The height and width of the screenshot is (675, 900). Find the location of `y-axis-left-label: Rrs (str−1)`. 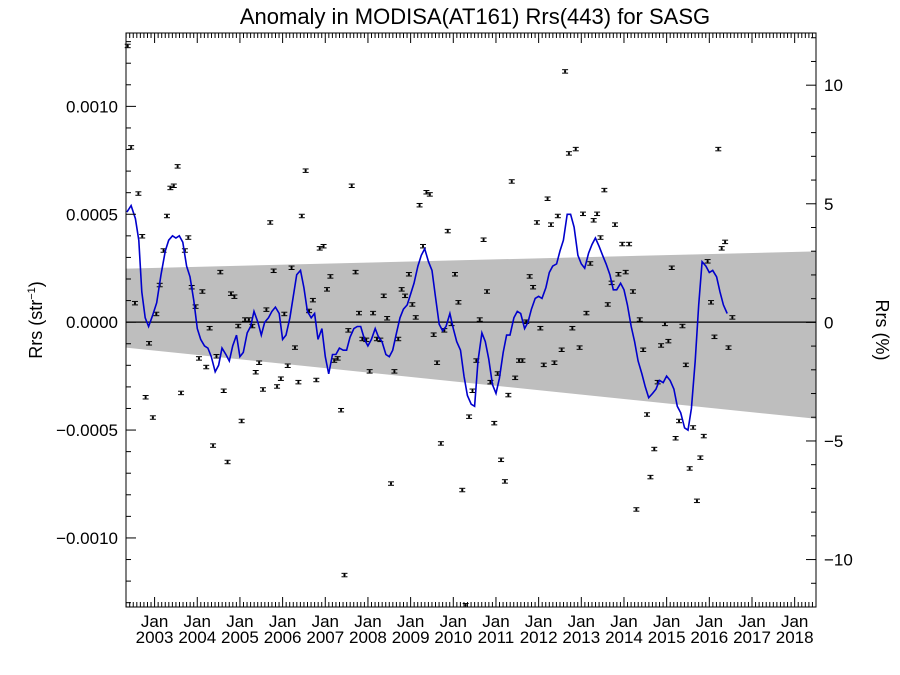

y-axis-left-label: Rrs (str−1) is located at coordinates (36, 320).